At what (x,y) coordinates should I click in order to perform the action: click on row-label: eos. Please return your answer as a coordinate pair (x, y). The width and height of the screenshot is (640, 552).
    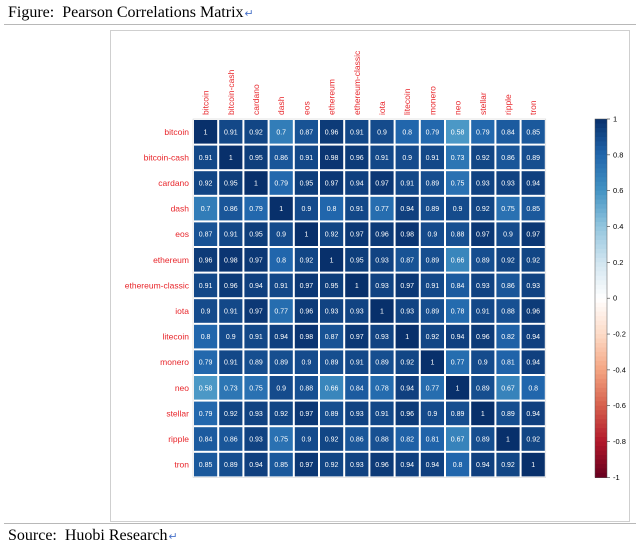
    Looking at the image, I should click on (182, 234).